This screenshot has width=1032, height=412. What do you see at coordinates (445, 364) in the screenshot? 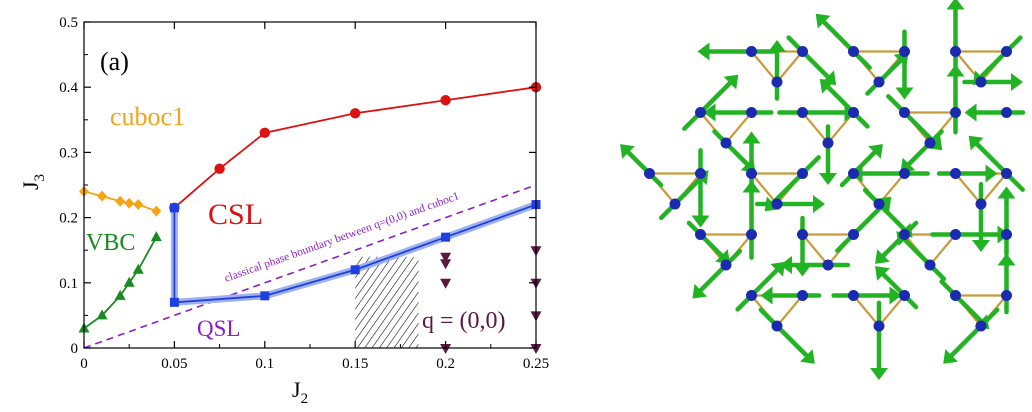
I see `x-tick-label: 0.2` at bounding box center [445, 364].